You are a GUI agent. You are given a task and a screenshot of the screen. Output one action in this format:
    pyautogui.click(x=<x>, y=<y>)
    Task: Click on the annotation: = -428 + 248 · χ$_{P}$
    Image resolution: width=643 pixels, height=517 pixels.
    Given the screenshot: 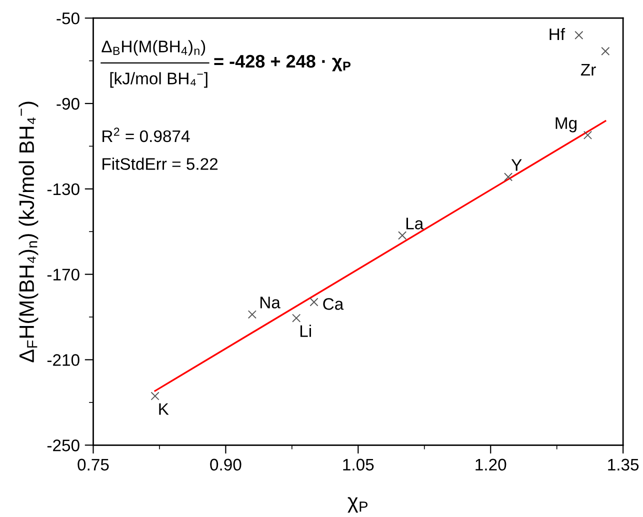 What is the action you would take?
    pyautogui.click(x=282, y=63)
    